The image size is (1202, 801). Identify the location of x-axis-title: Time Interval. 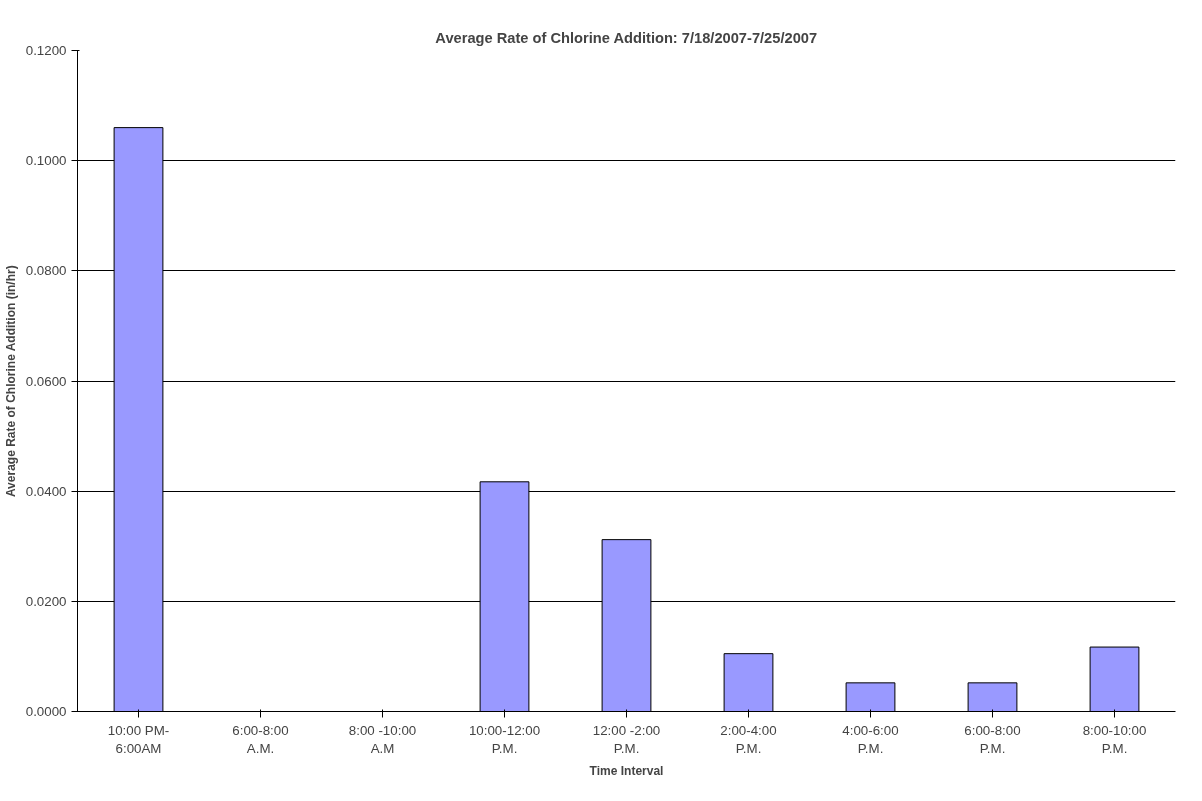
(626, 770).